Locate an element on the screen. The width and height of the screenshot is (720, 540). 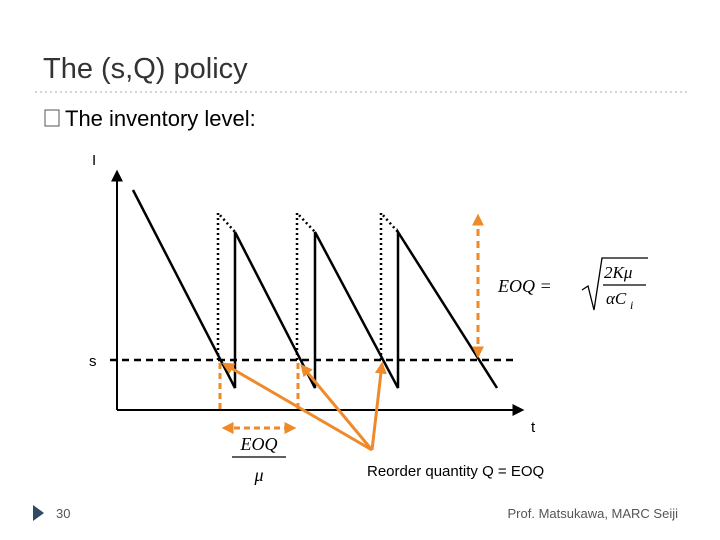
footer-marker is located at coordinates (38, 513).